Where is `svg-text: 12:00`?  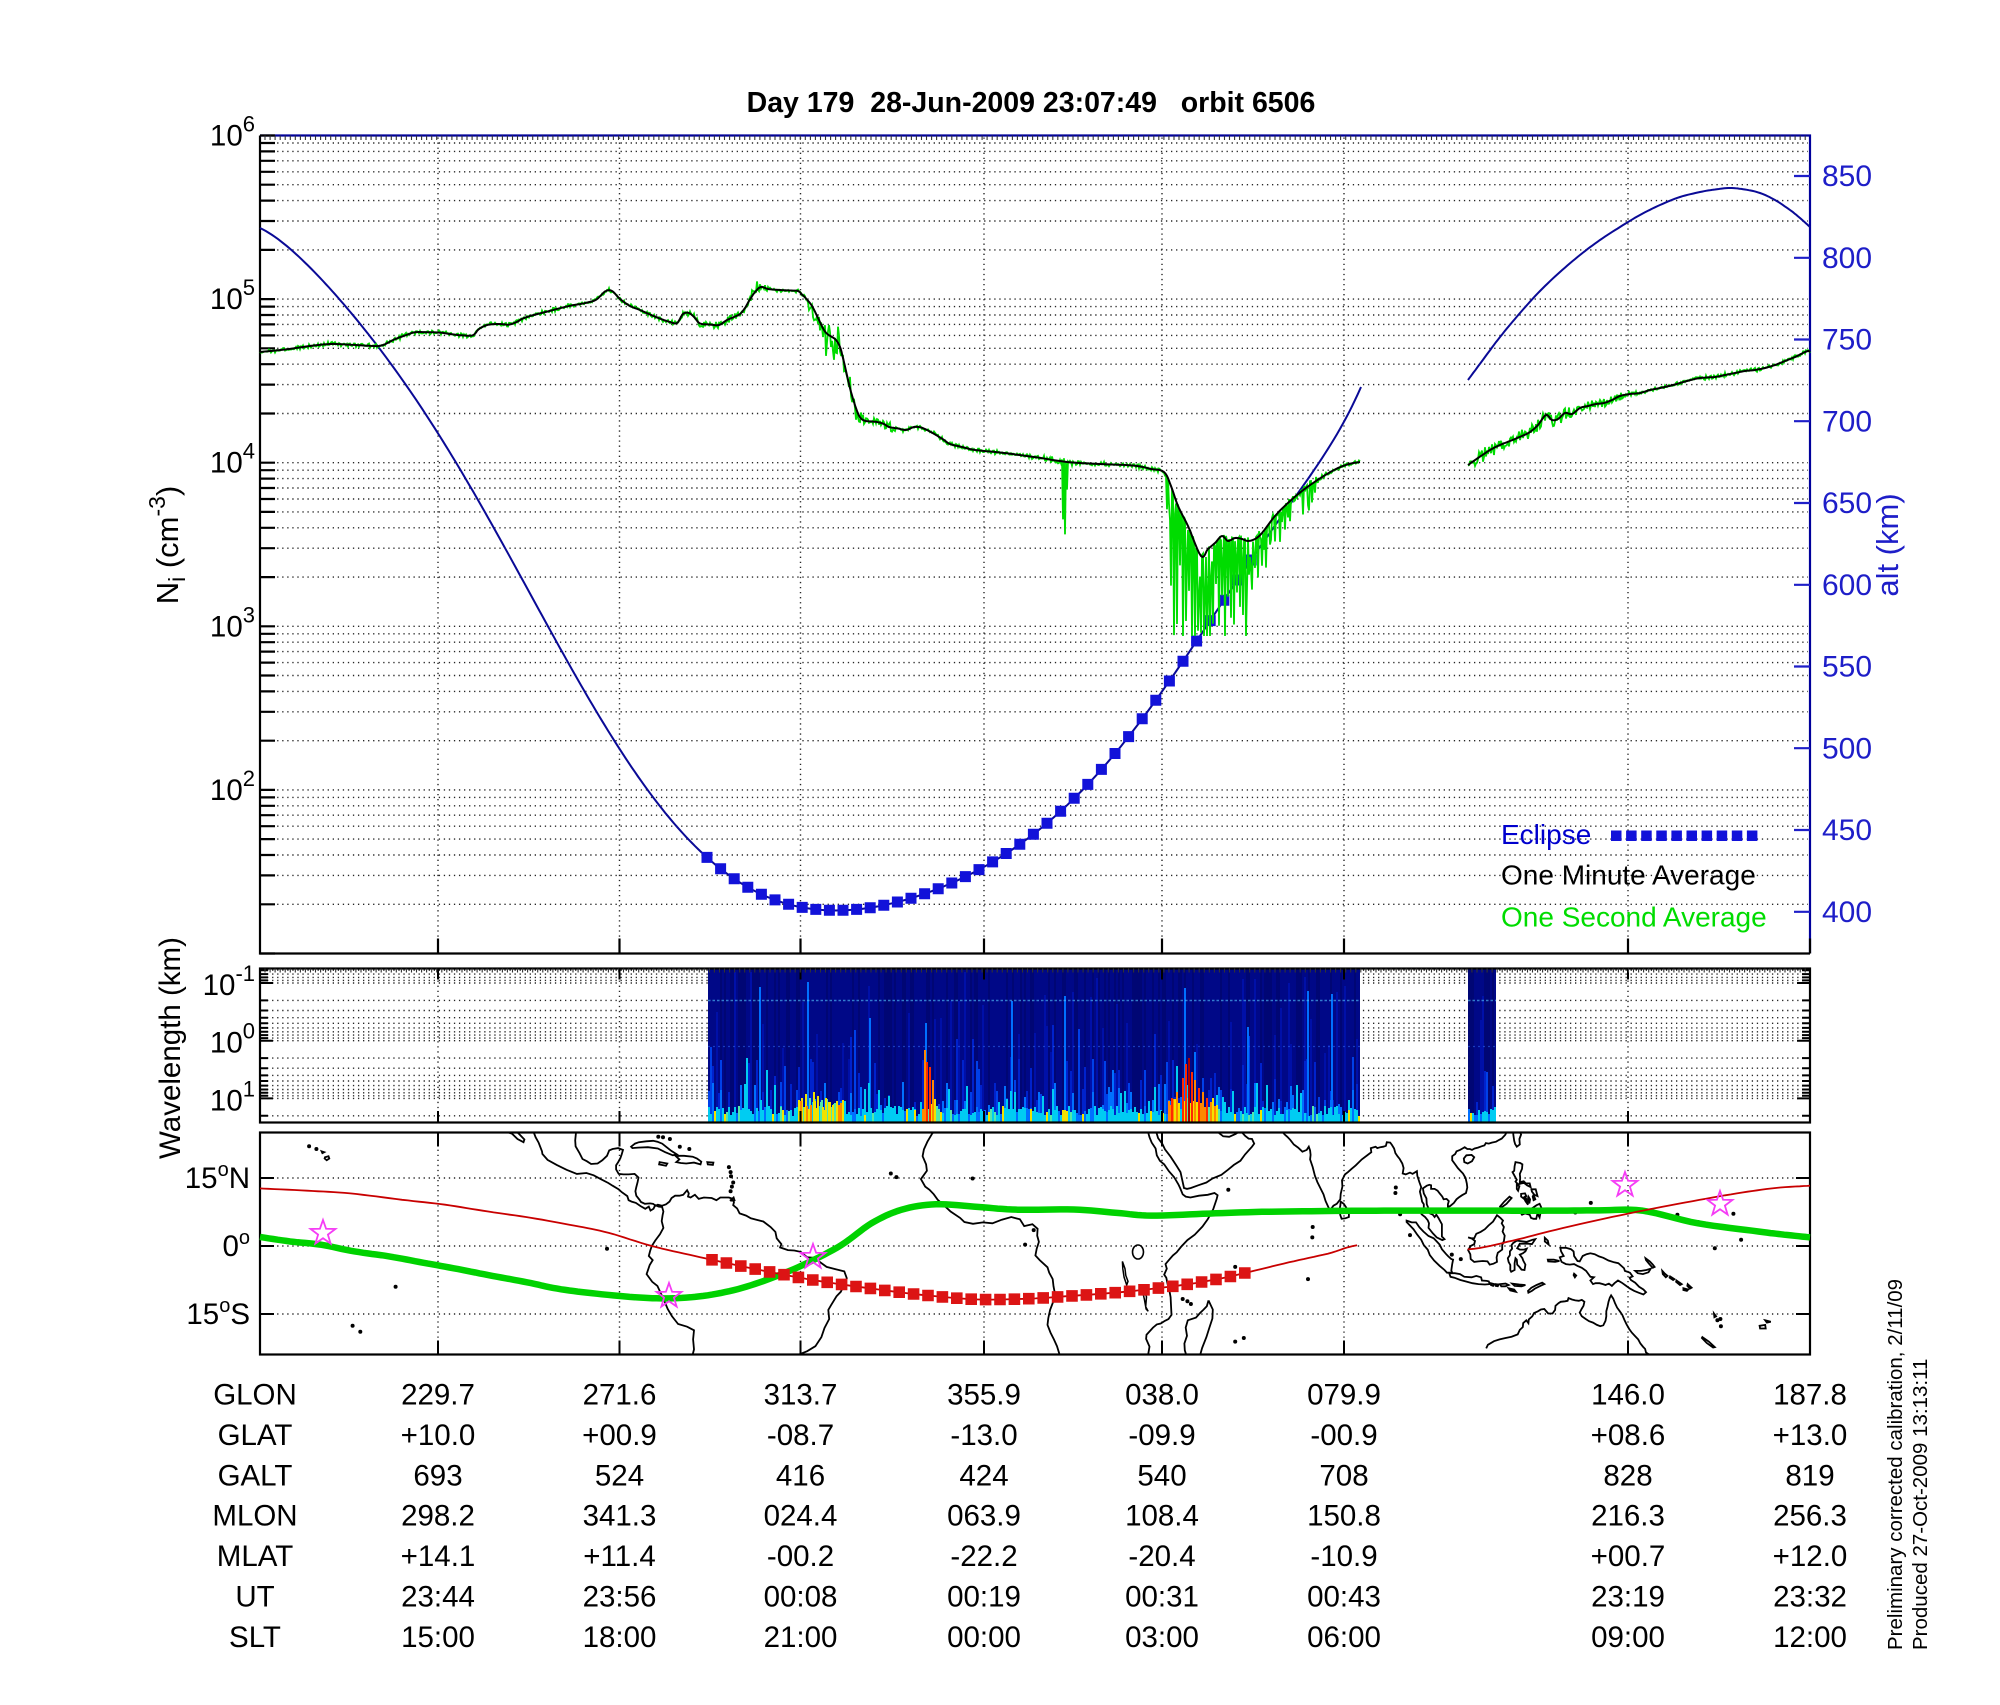 svg-text: 12:00 is located at coordinates (1810, 1637).